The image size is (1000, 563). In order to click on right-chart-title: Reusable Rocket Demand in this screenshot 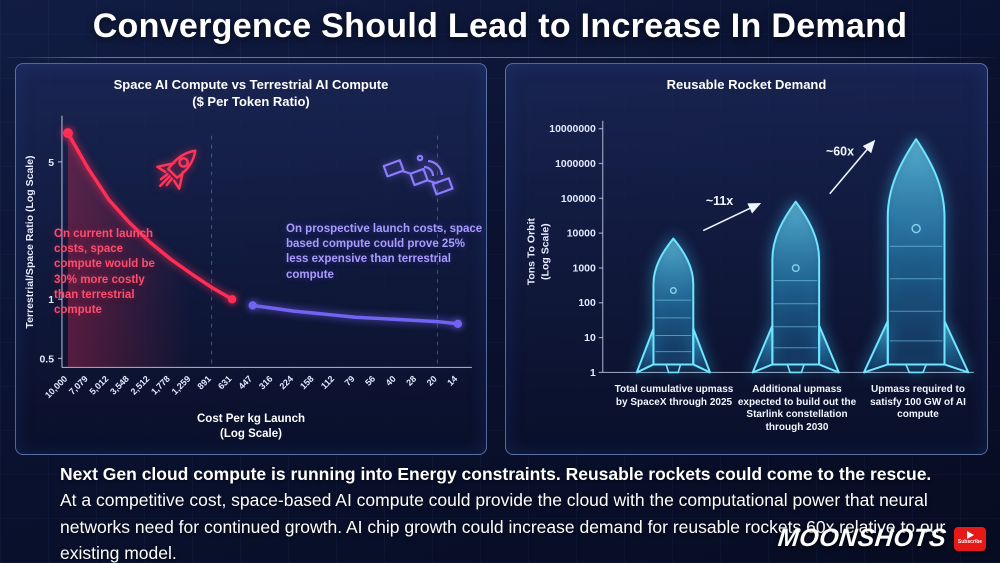, I will do `click(746, 84)`.